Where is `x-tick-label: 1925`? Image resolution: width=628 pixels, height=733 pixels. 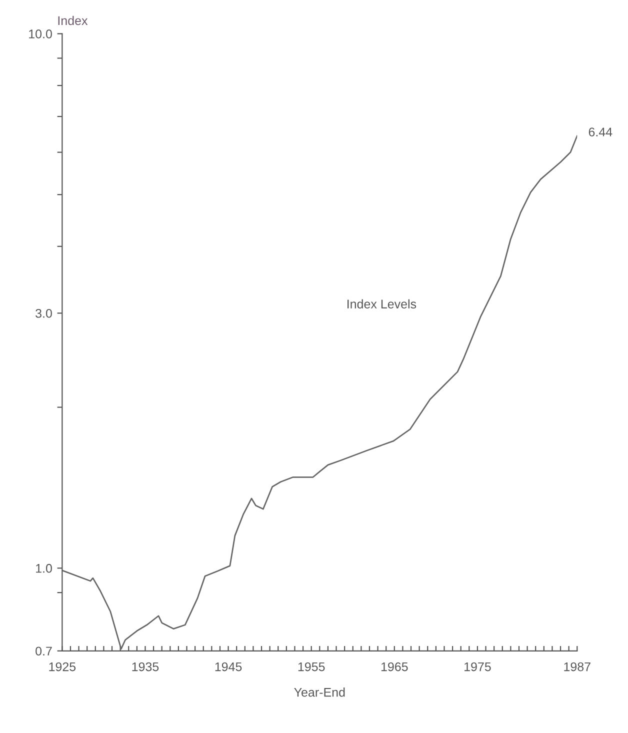
x-tick-label: 1925 is located at coordinates (62, 667).